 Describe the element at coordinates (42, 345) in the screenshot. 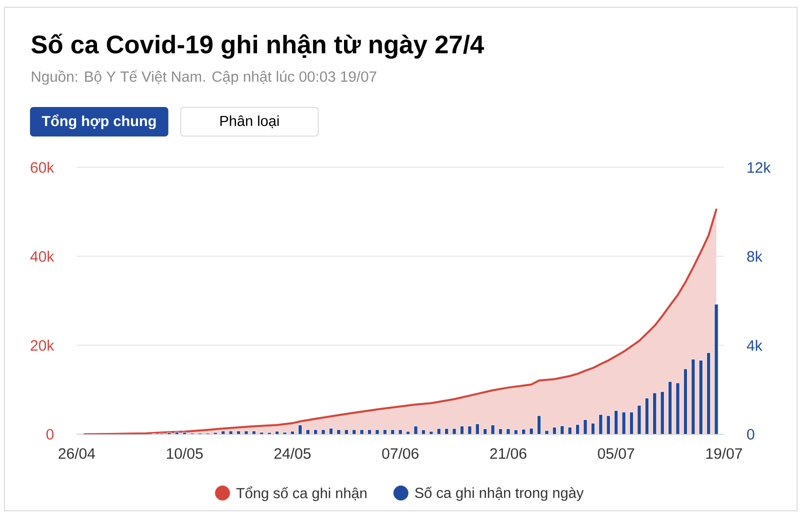

I see `y-tick-label: 20k` at that location.